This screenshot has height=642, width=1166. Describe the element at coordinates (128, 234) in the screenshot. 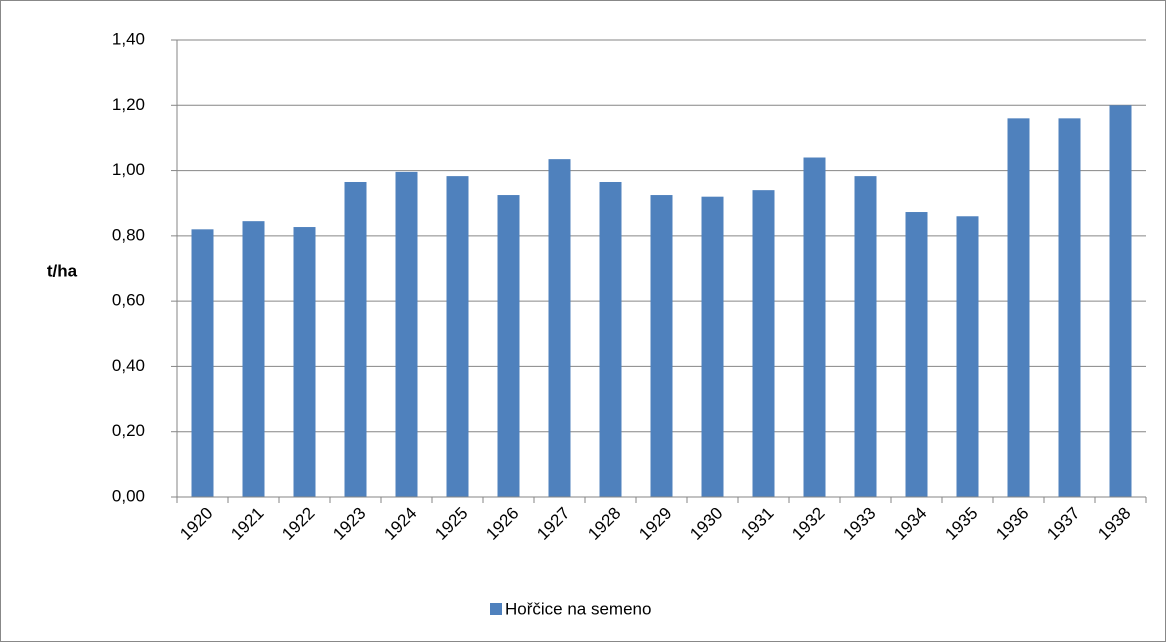

I see `y-tick-label: 0,80` at that location.